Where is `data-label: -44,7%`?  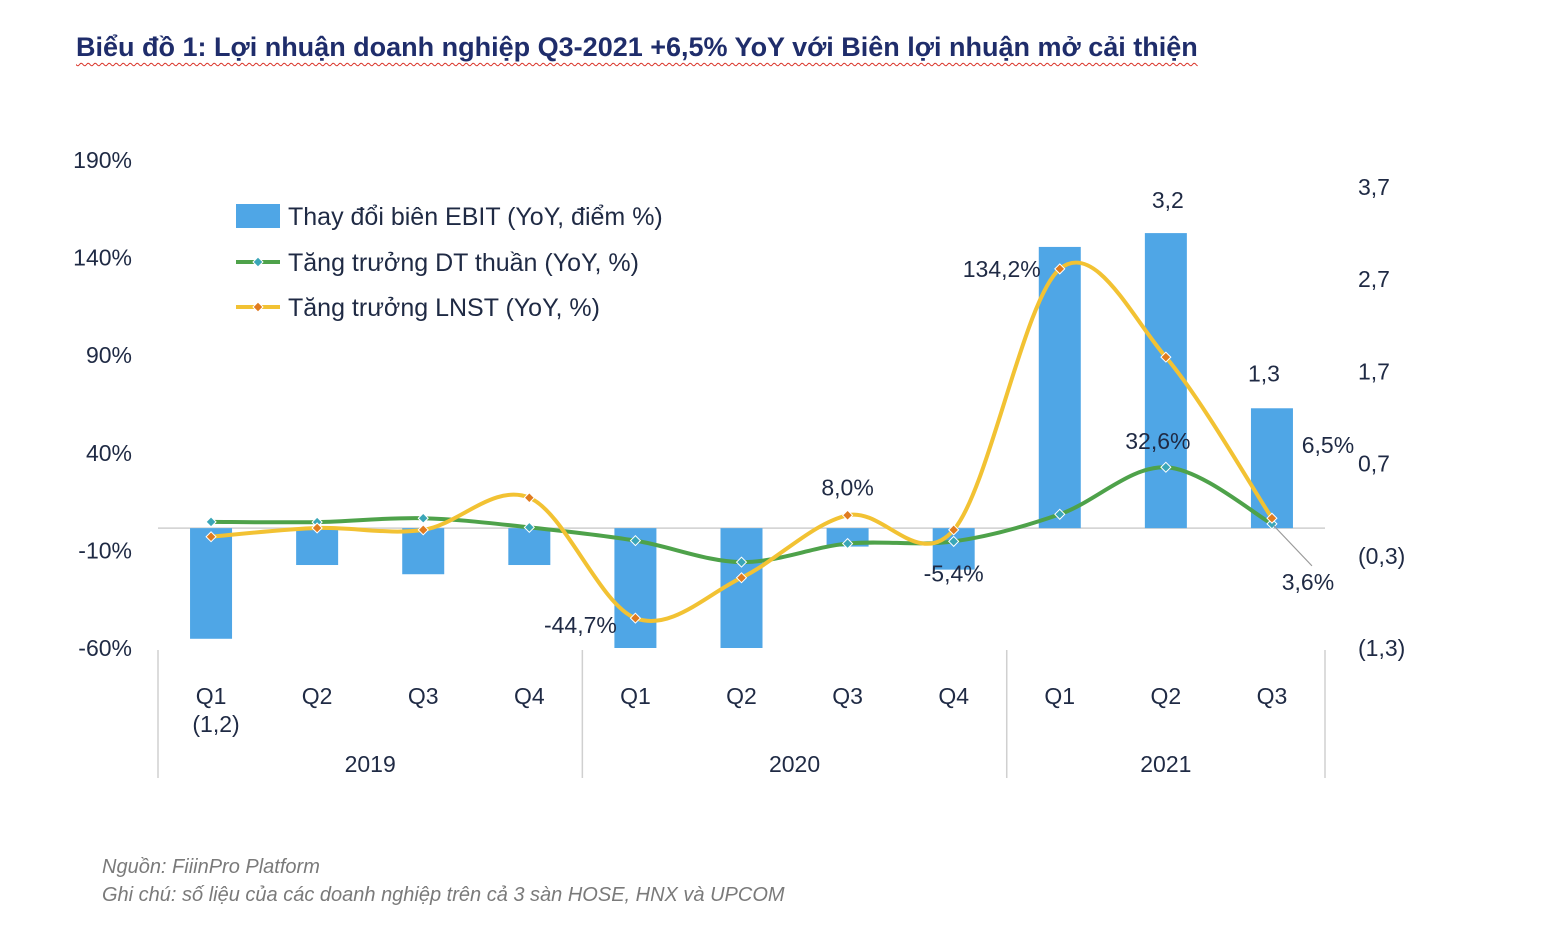
data-label: -44,7% is located at coordinates (580, 625).